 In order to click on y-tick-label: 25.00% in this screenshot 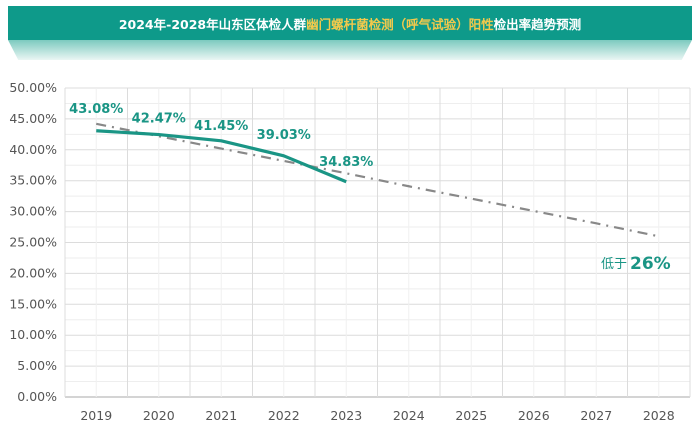, I will do `click(33, 242)`.